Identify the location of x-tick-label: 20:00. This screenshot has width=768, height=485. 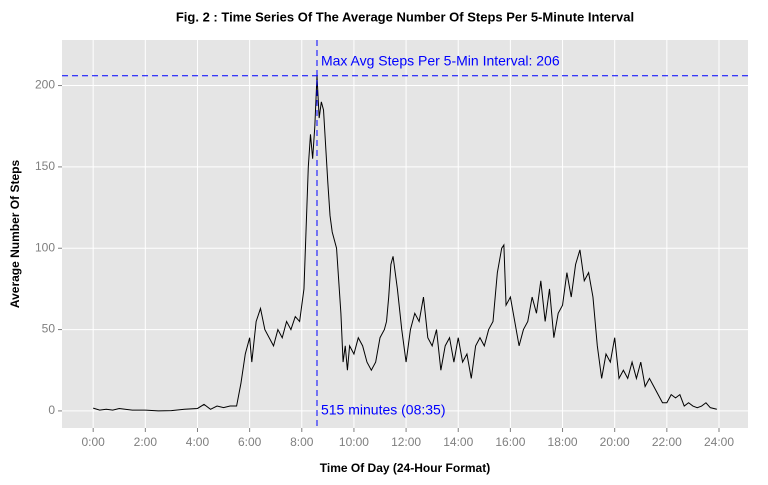
(615, 442).